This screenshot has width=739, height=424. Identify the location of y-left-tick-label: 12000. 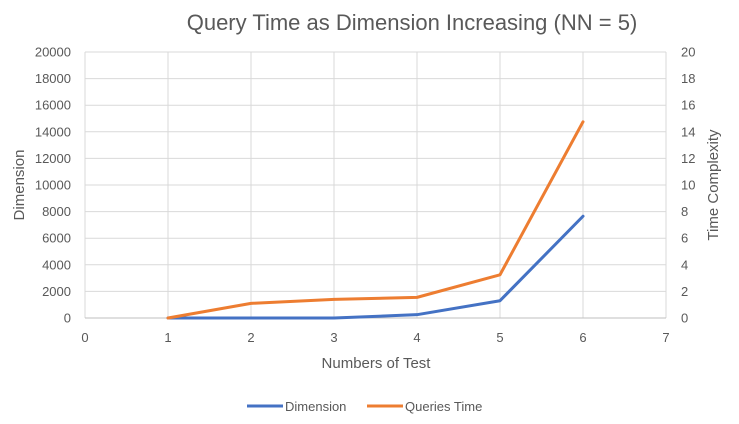
(53, 158).